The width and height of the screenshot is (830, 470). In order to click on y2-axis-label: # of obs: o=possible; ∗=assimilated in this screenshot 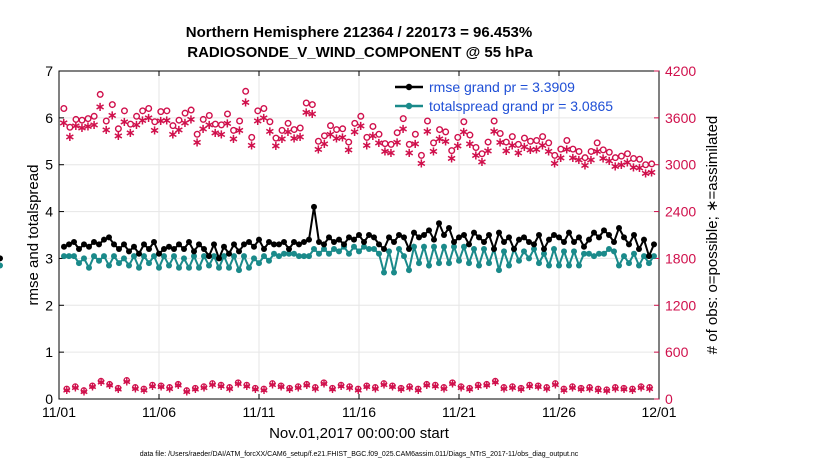, I will do `click(712, 235)`.